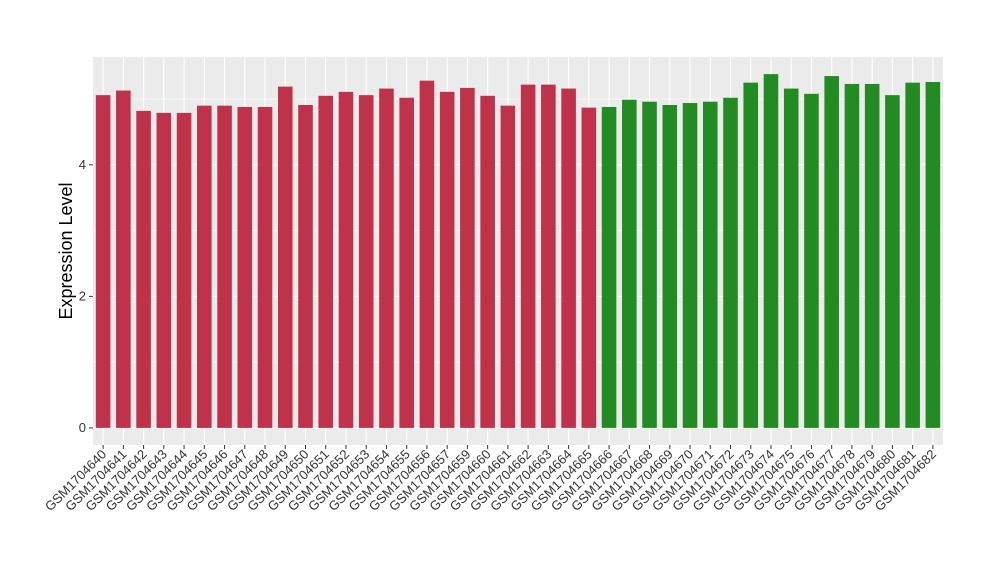 The image size is (1000, 585). Describe the element at coordinates (66, 250) in the screenshot. I see `y-axis-label: Expression Level` at that location.